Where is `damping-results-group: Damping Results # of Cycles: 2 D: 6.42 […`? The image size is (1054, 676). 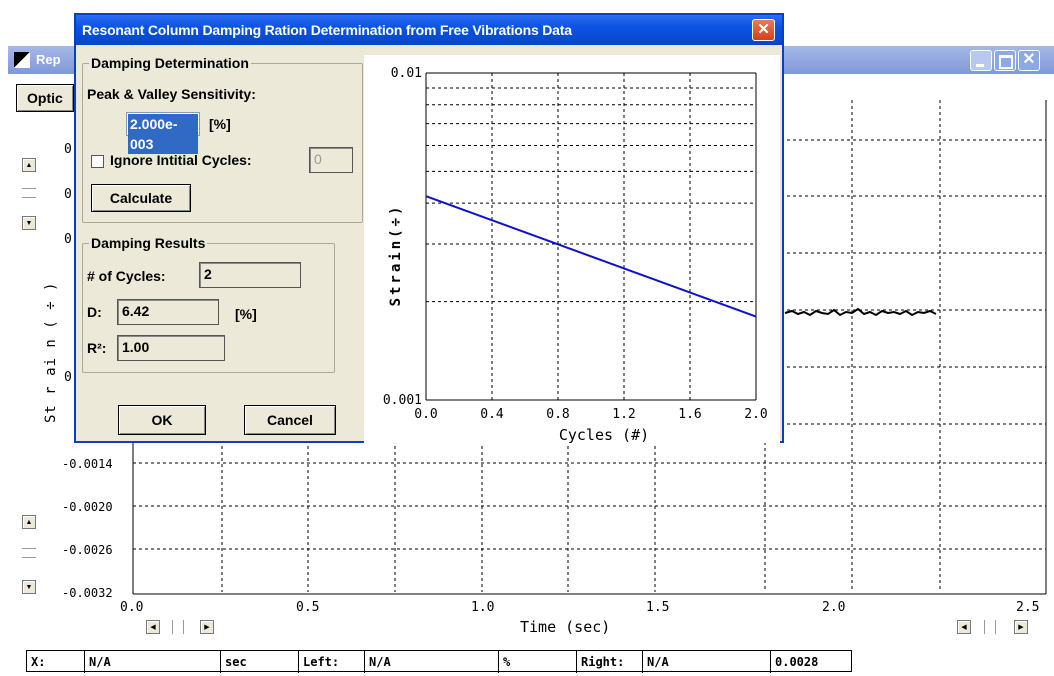
damping-results-group: Damping Results # of Cycles: 2 D: 6.42 [… is located at coordinates (208, 304).